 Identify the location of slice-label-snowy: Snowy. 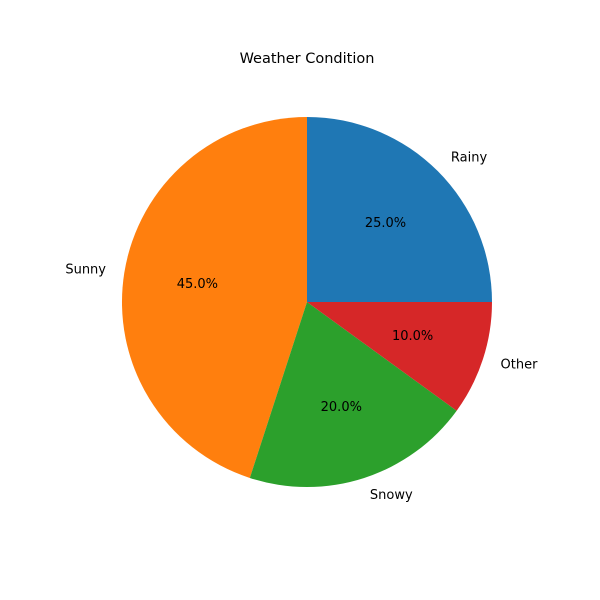
(391, 495).